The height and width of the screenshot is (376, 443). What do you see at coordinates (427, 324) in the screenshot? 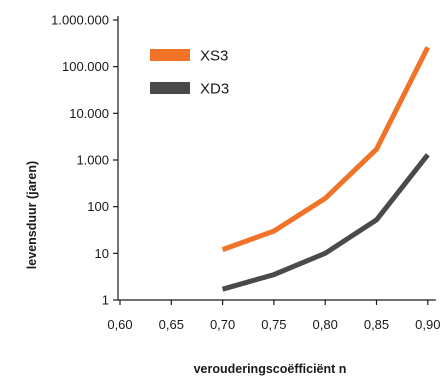
I see `x-tick-label: 0,90` at bounding box center [427, 324].